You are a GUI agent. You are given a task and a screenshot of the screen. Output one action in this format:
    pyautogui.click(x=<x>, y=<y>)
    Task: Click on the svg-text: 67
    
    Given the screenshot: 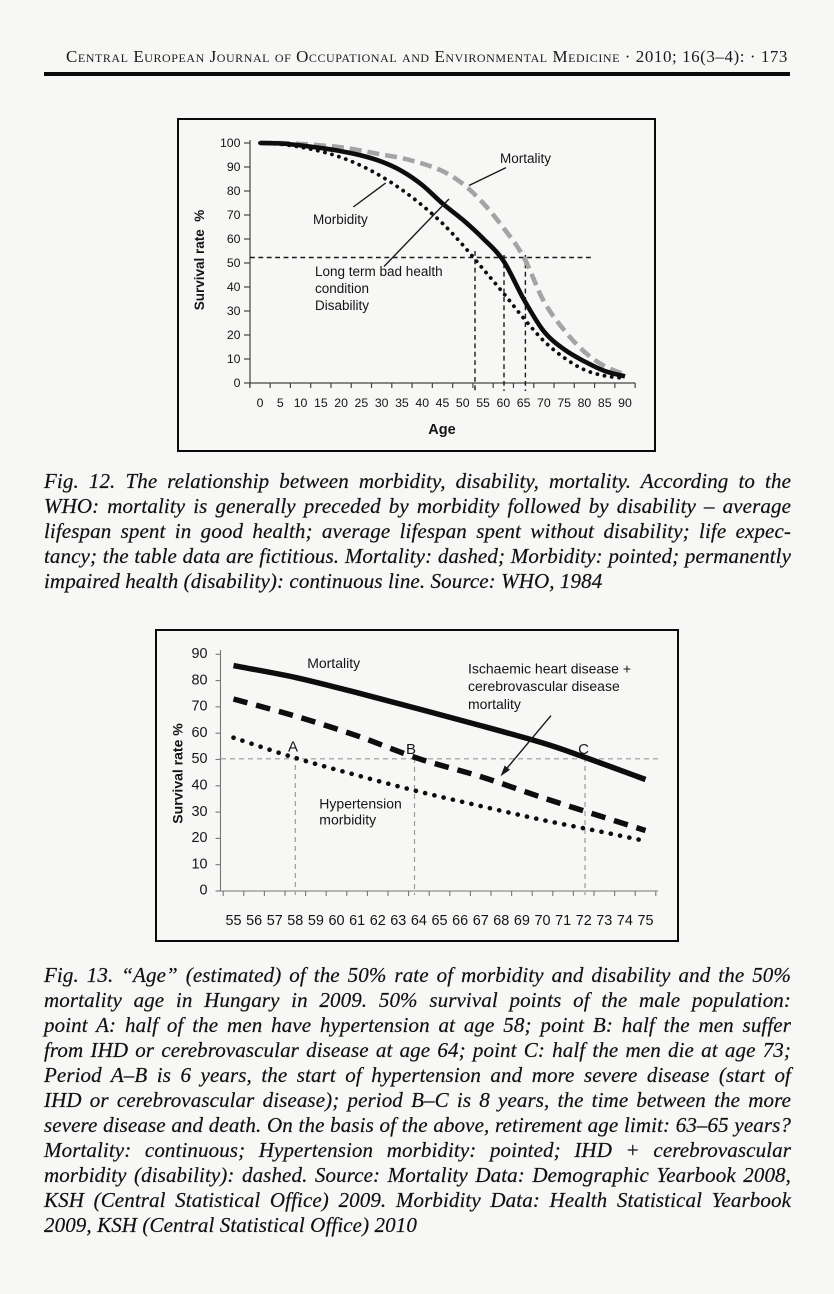 What is the action you would take?
    pyautogui.click(x=481, y=921)
    